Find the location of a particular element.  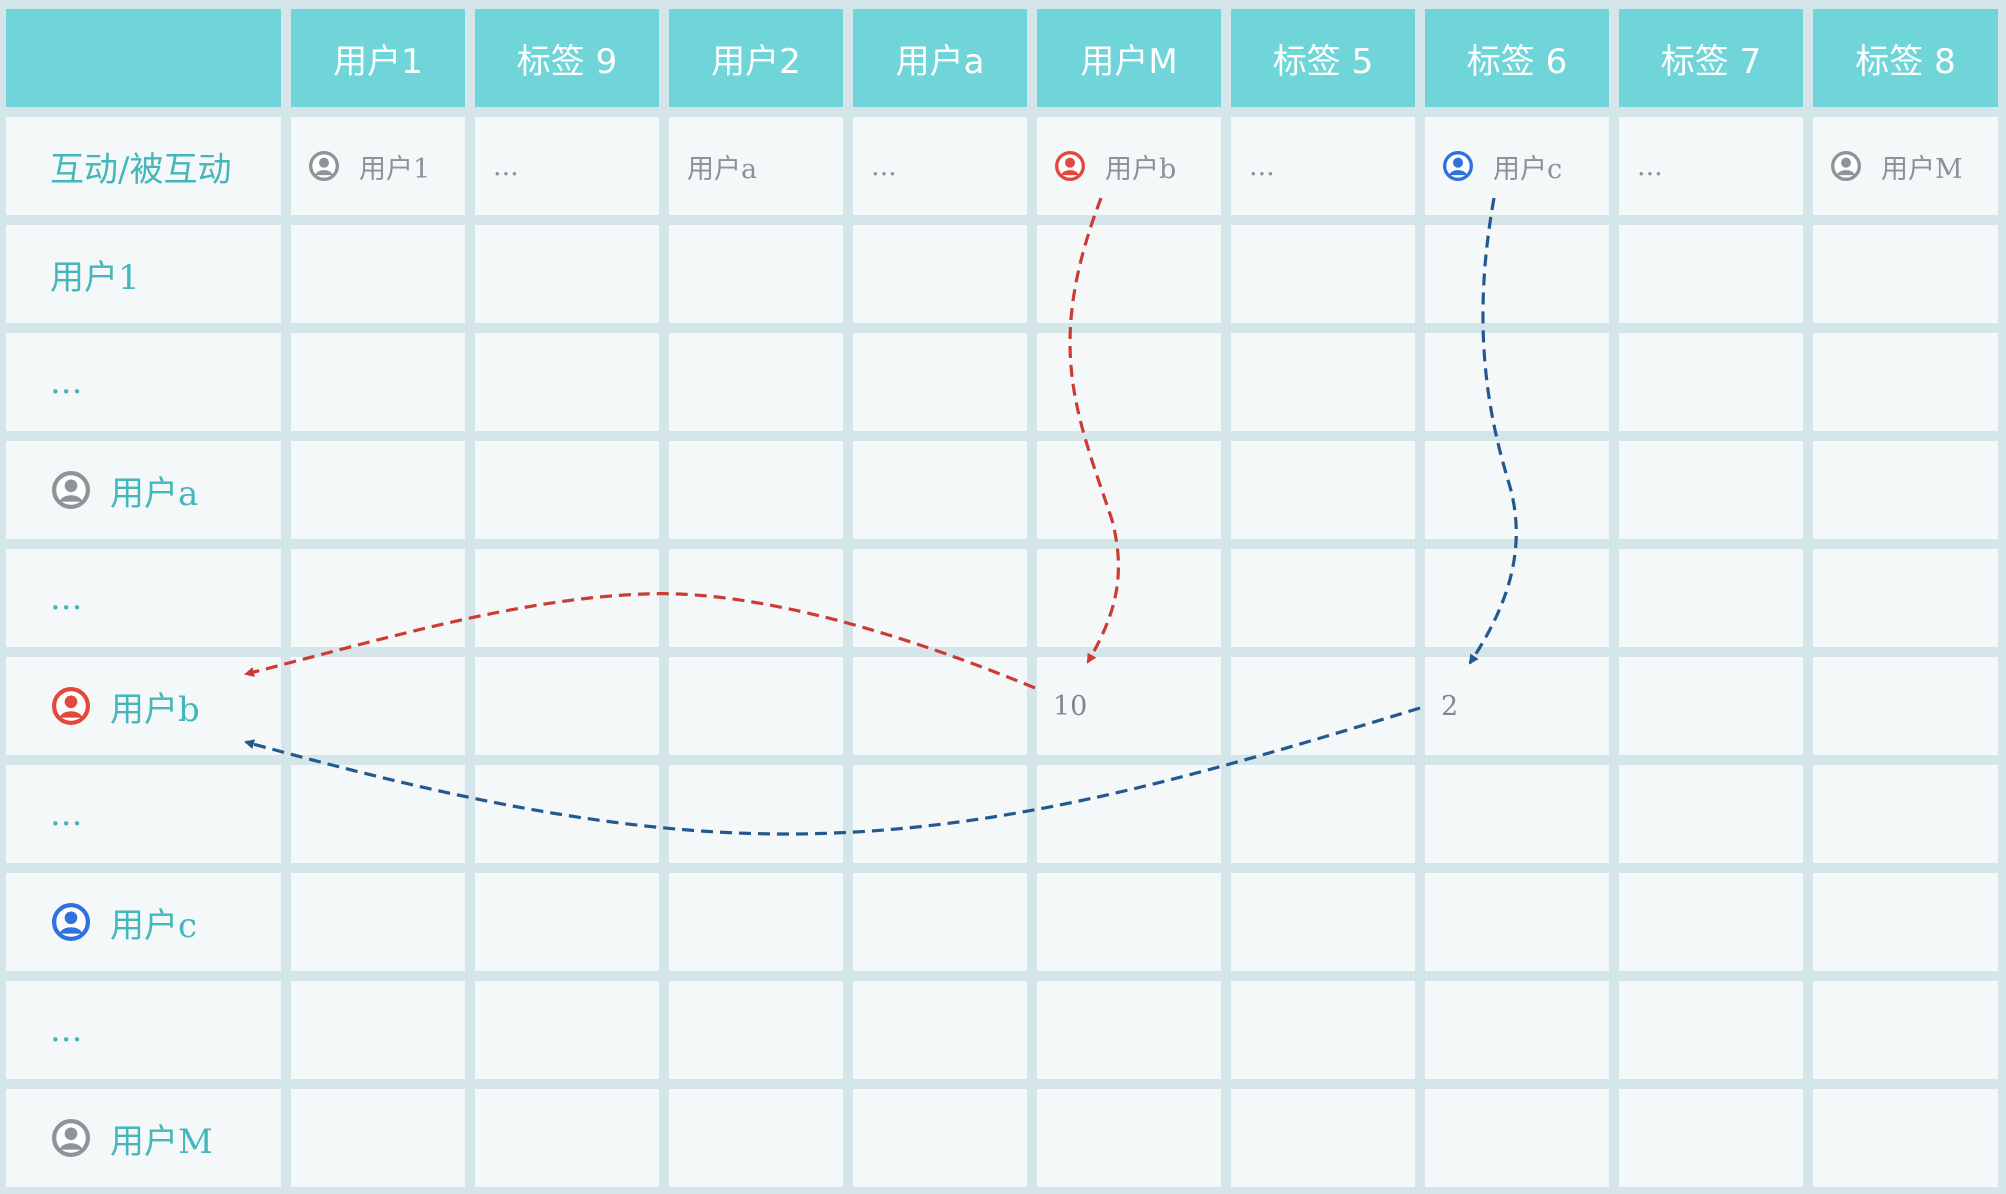

column-header: 用户M is located at coordinates (1129, 58).